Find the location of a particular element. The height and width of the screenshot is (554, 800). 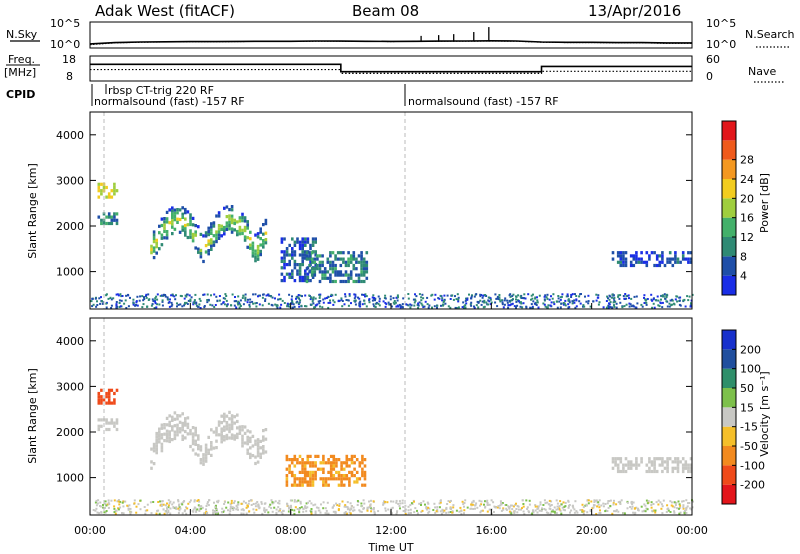

nsearch-tick-bottom: 10^0 is located at coordinates (721, 44).